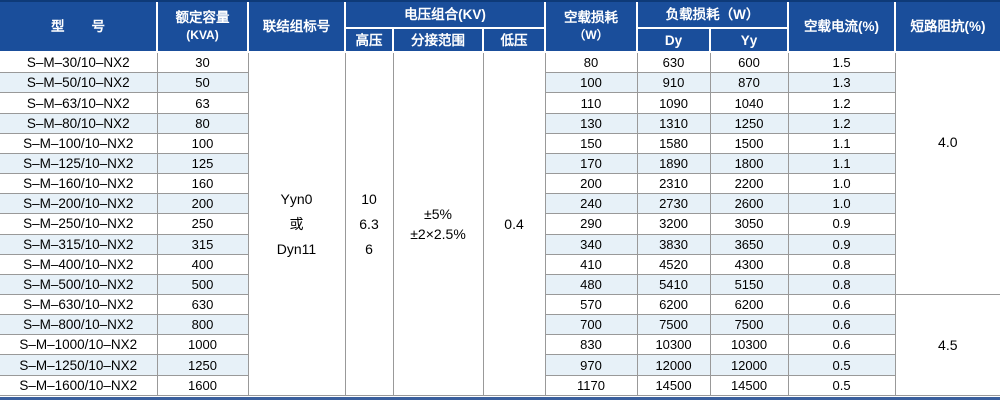 Image resolution: width=1000 pixels, height=402 pixels. I want to click on capacity-cell: 400, so click(202, 264).